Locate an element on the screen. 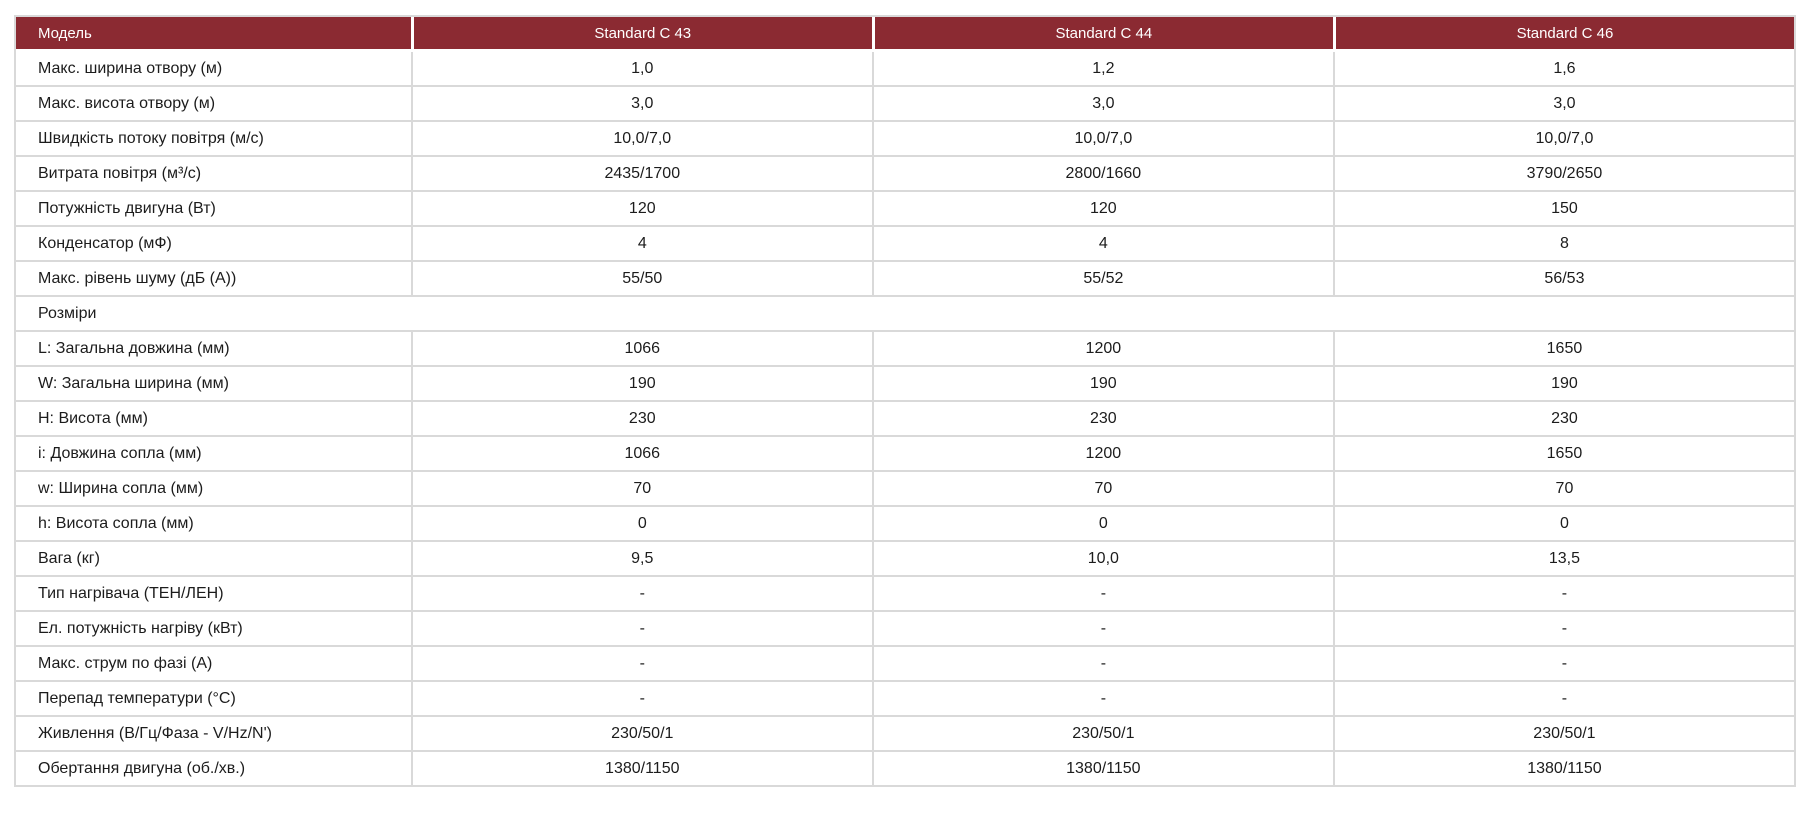 The width and height of the screenshot is (1810, 835). table-row: H: Висота (мм) 230 230 230 is located at coordinates (905, 419).